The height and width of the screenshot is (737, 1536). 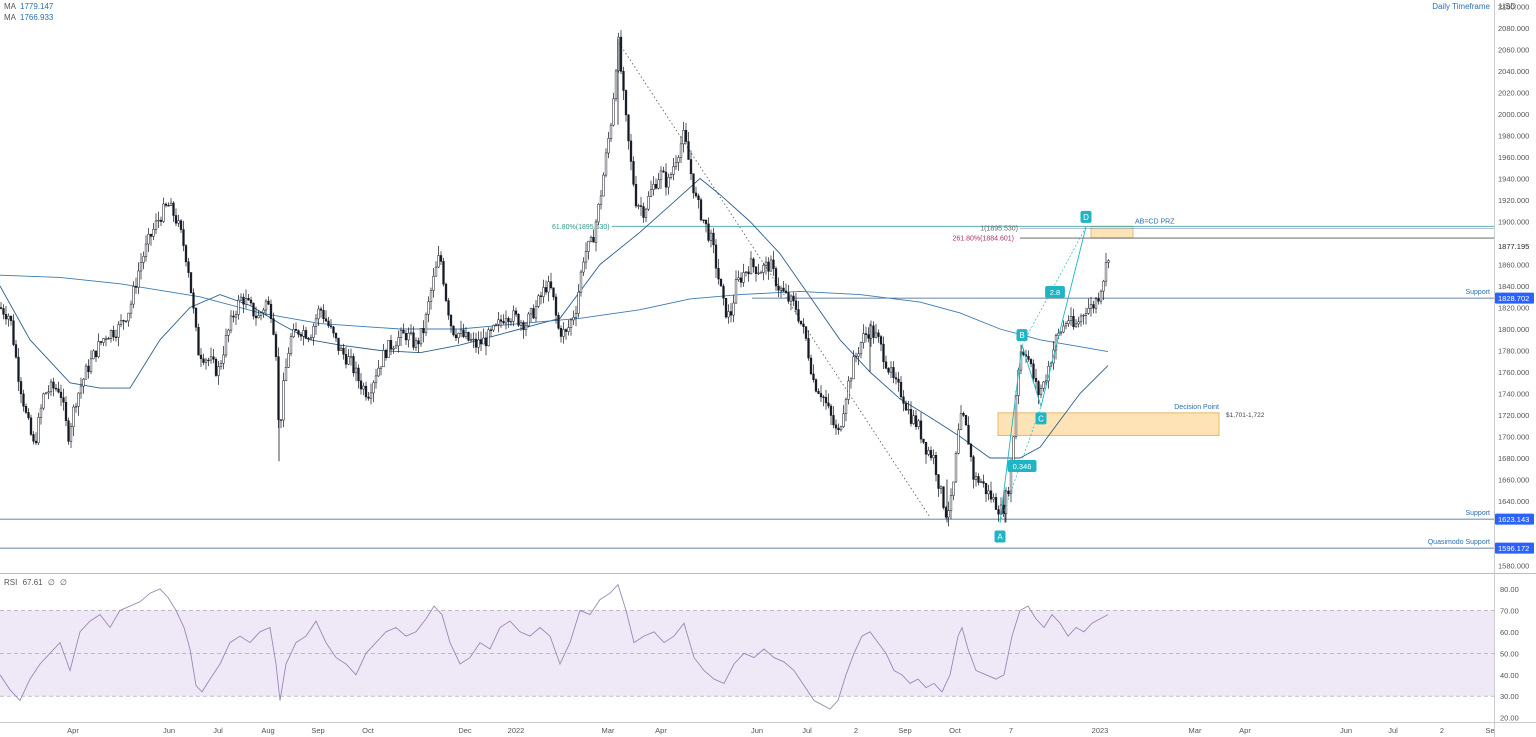 I want to click on time-tick-0: Apr, so click(x=73, y=730).